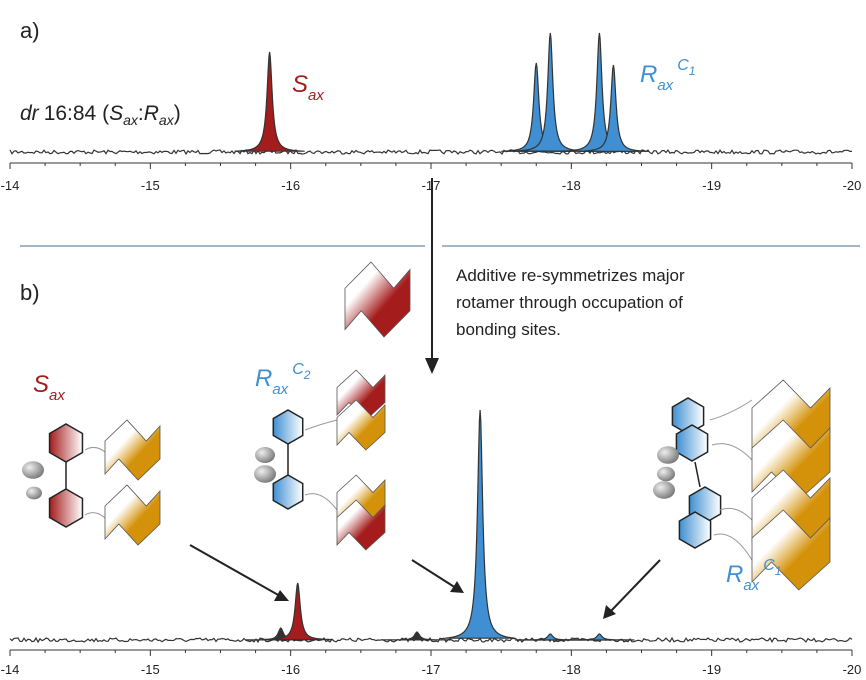 The width and height of the screenshot is (866, 680). I want to click on annotation-part: R, so click(151, 113).